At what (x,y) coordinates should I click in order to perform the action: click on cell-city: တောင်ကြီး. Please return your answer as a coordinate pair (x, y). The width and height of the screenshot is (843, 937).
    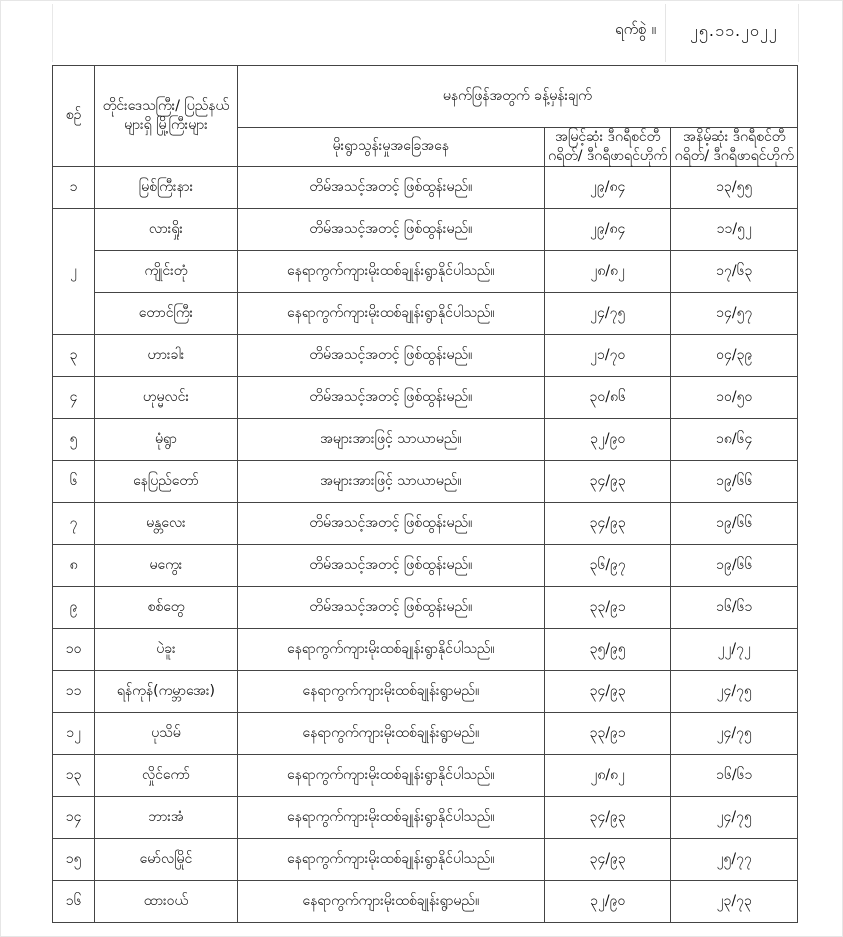
    Looking at the image, I should click on (166, 313).